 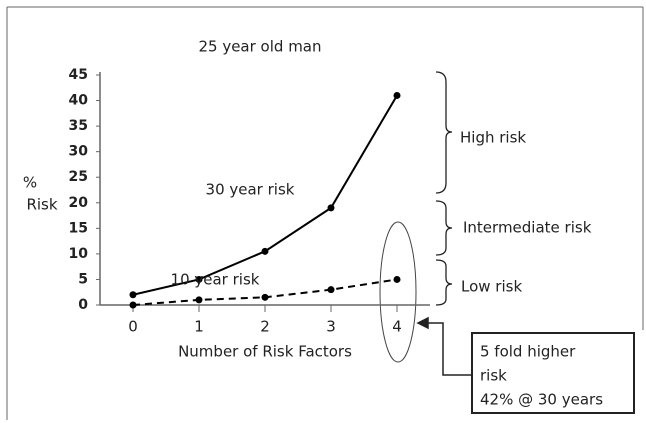 What do you see at coordinates (215, 280) in the screenshot?
I see `series-label: 10 year risk` at bounding box center [215, 280].